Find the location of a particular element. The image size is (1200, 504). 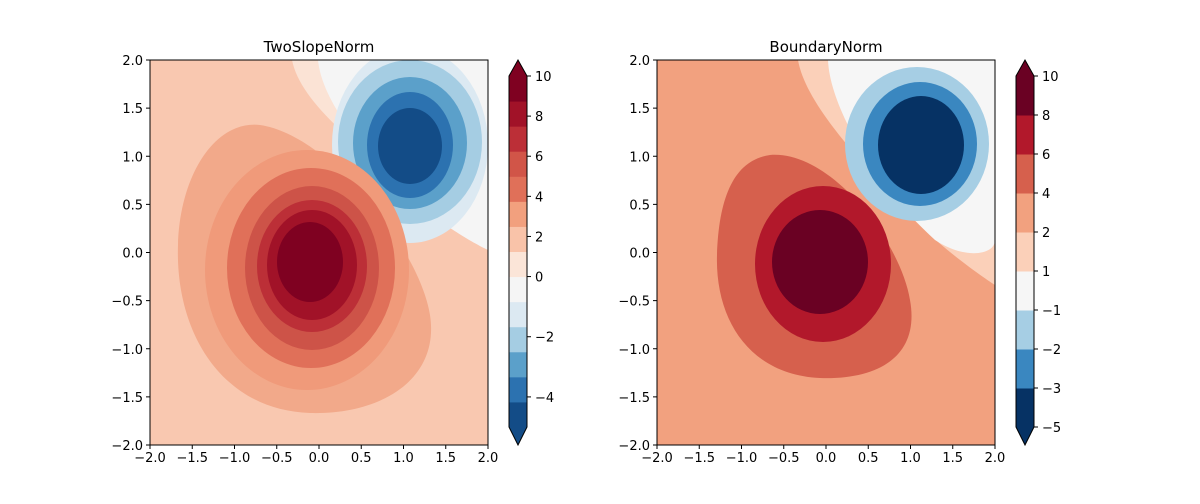

left-colorbar-tick-label: −4 is located at coordinates (544, 398).